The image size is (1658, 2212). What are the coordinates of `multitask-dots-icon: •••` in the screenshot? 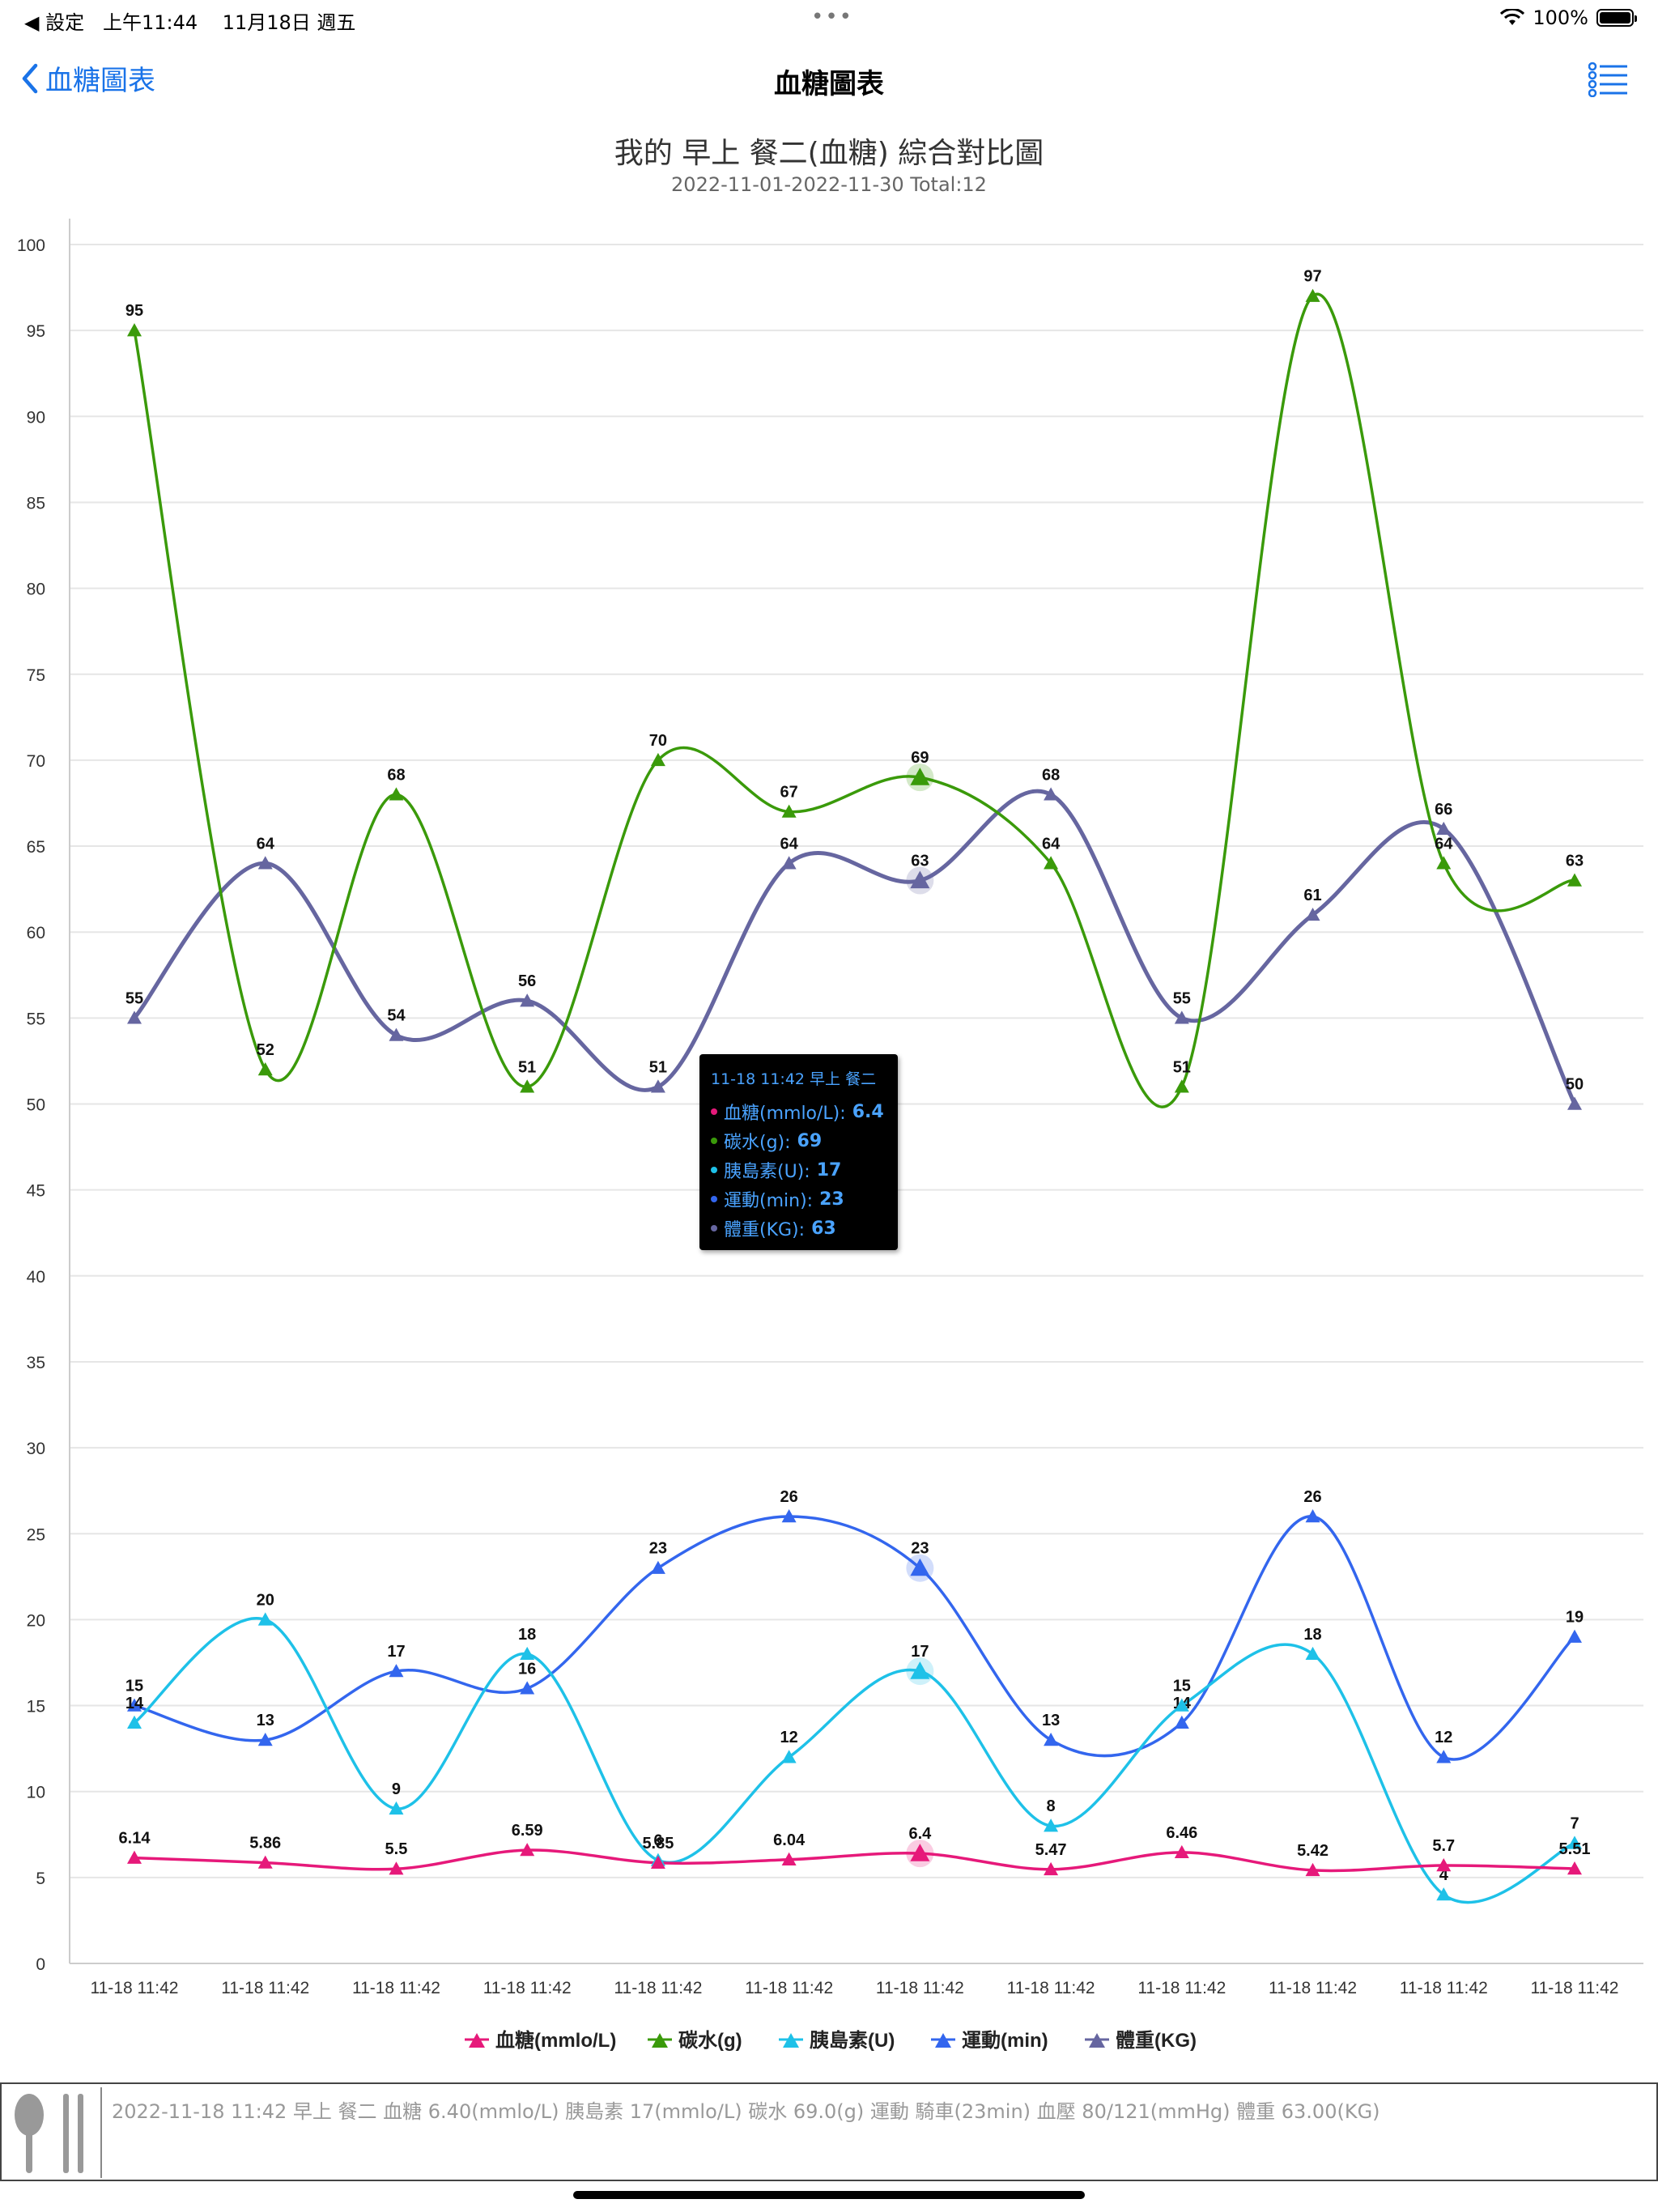 It's located at (832, 17).